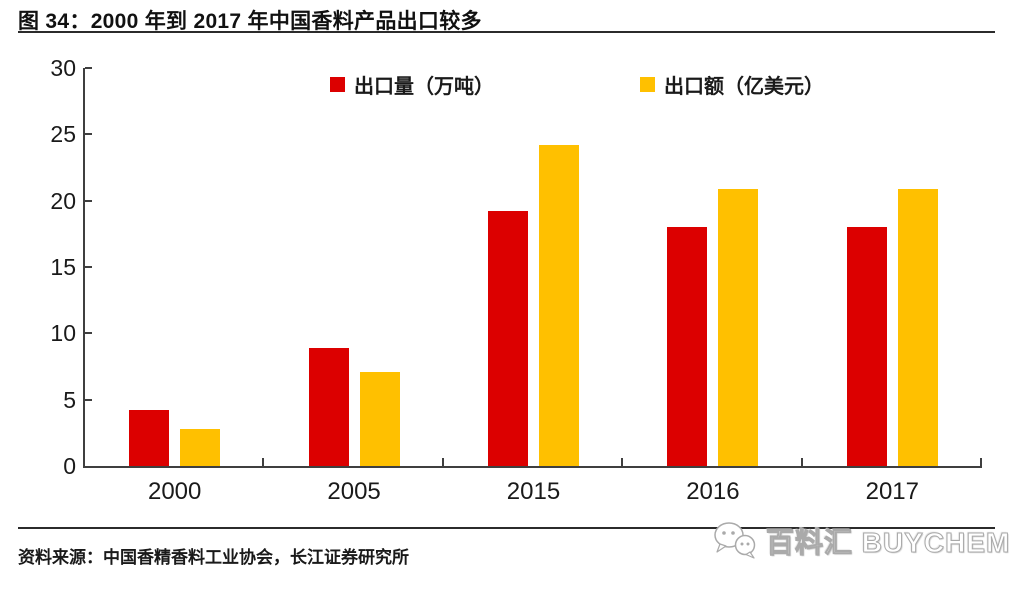 This screenshot has width=1010, height=590. What do you see at coordinates (69, 466) in the screenshot?
I see `y-axis-label: 0` at bounding box center [69, 466].